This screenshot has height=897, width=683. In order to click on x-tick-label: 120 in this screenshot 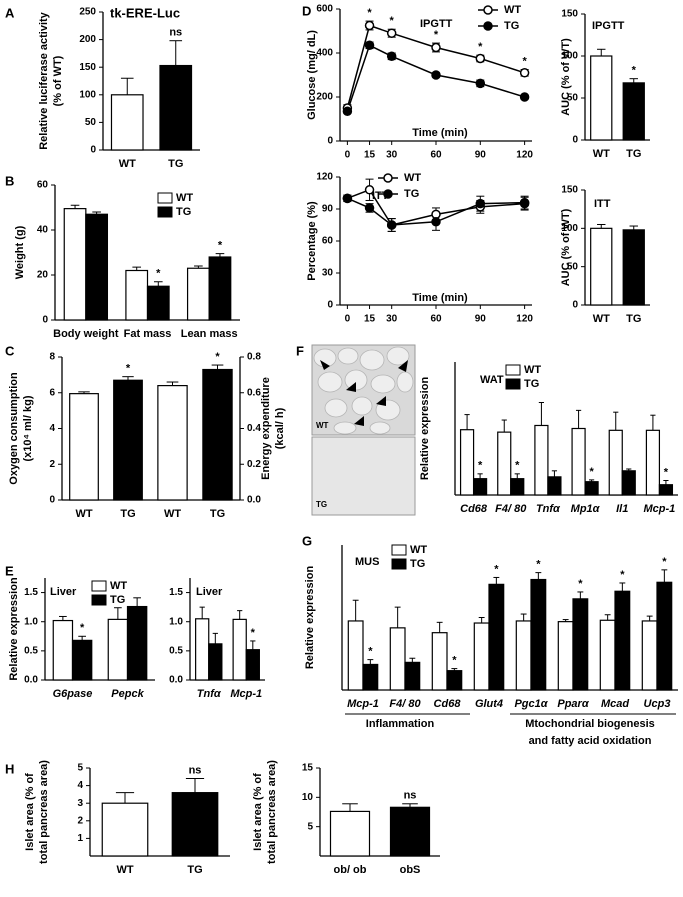, I will do `click(524, 319)`.